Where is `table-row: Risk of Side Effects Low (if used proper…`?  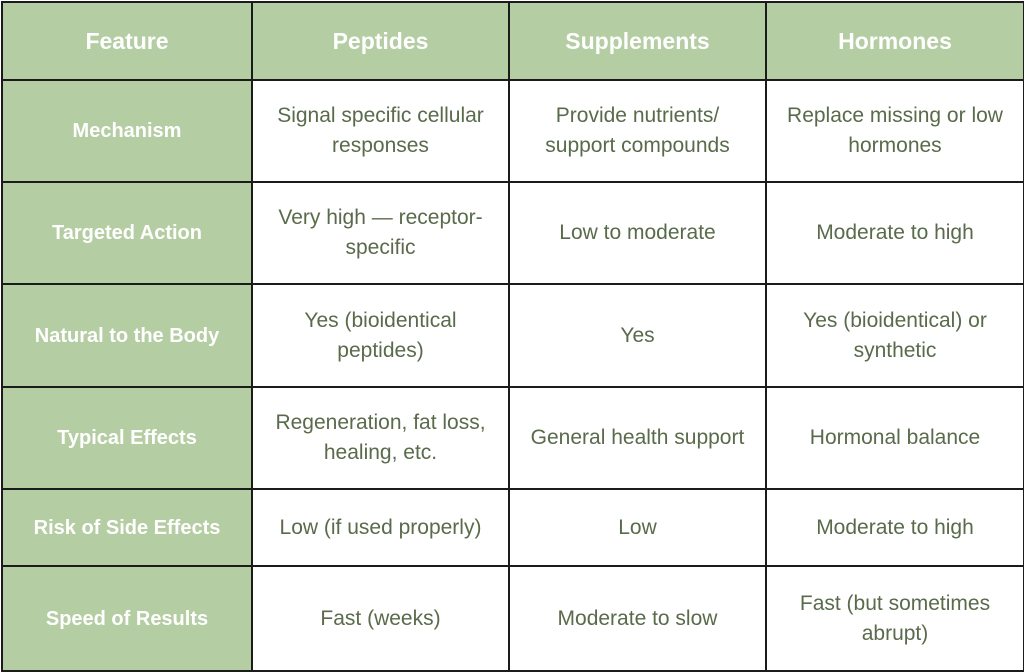
table-row: Risk of Side Effects Low (if used proper… is located at coordinates (512, 527).